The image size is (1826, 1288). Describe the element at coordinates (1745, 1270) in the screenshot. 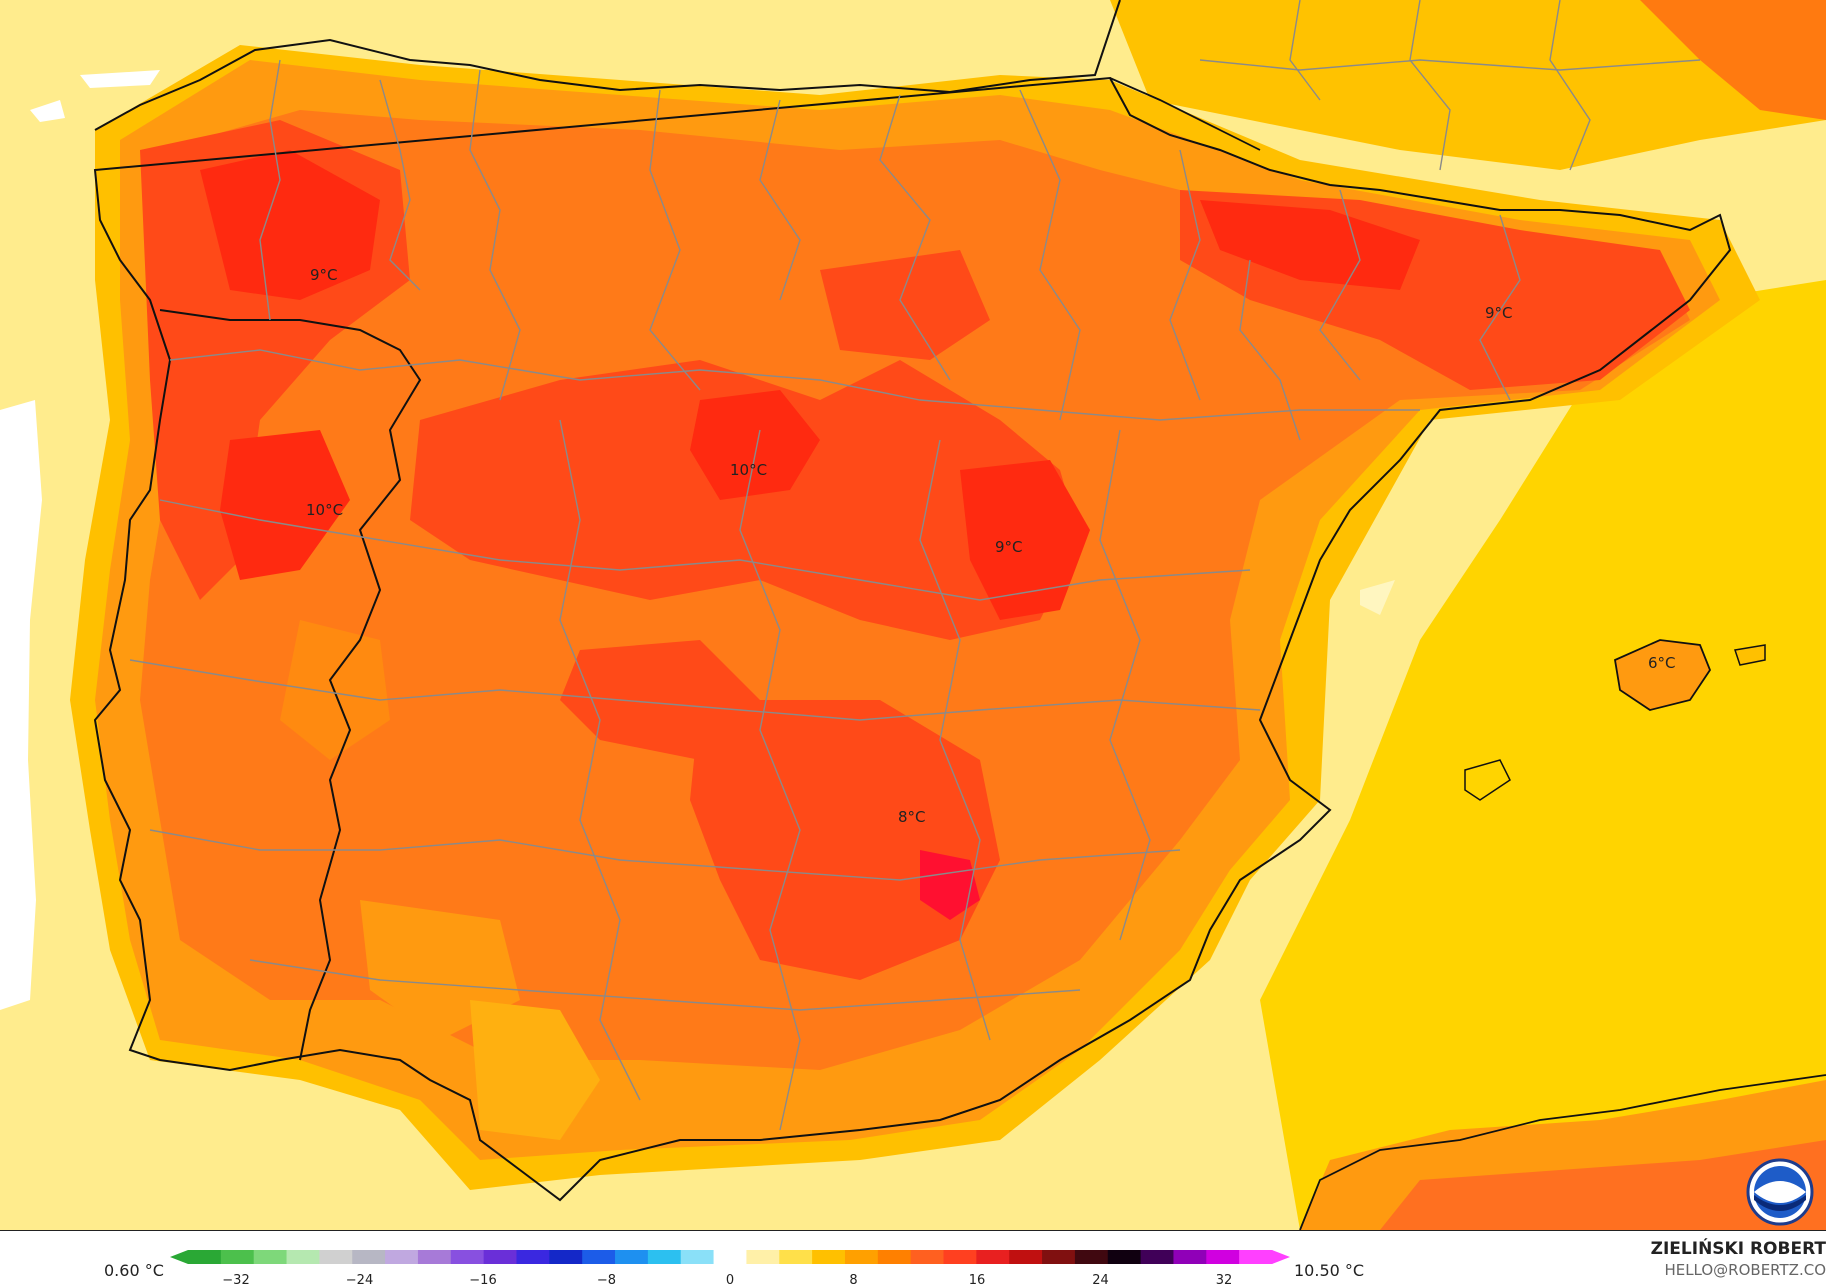

I see `author-email: HELLO@ROBERTZ.CO` at that location.